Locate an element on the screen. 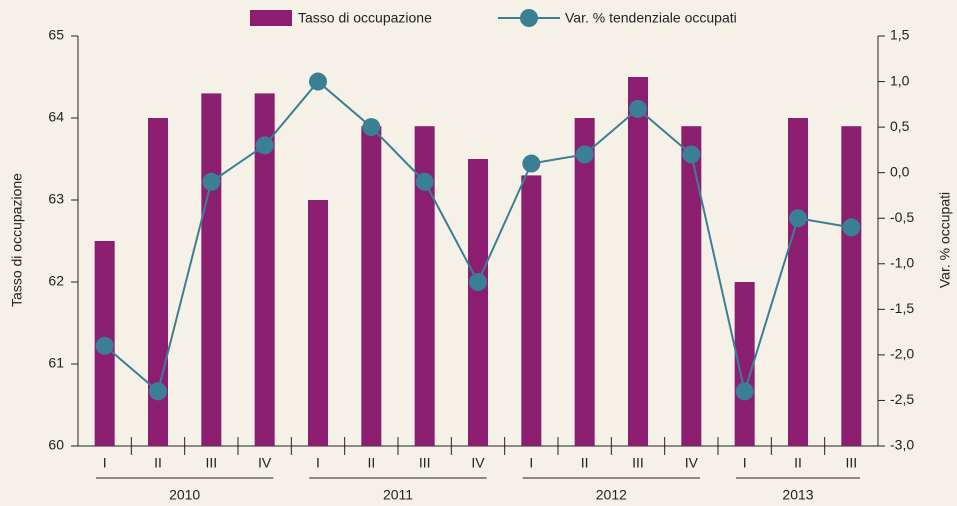 This screenshot has height=506, width=957. y2-tick-label: 1,5 is located at coordinates (900, 35).